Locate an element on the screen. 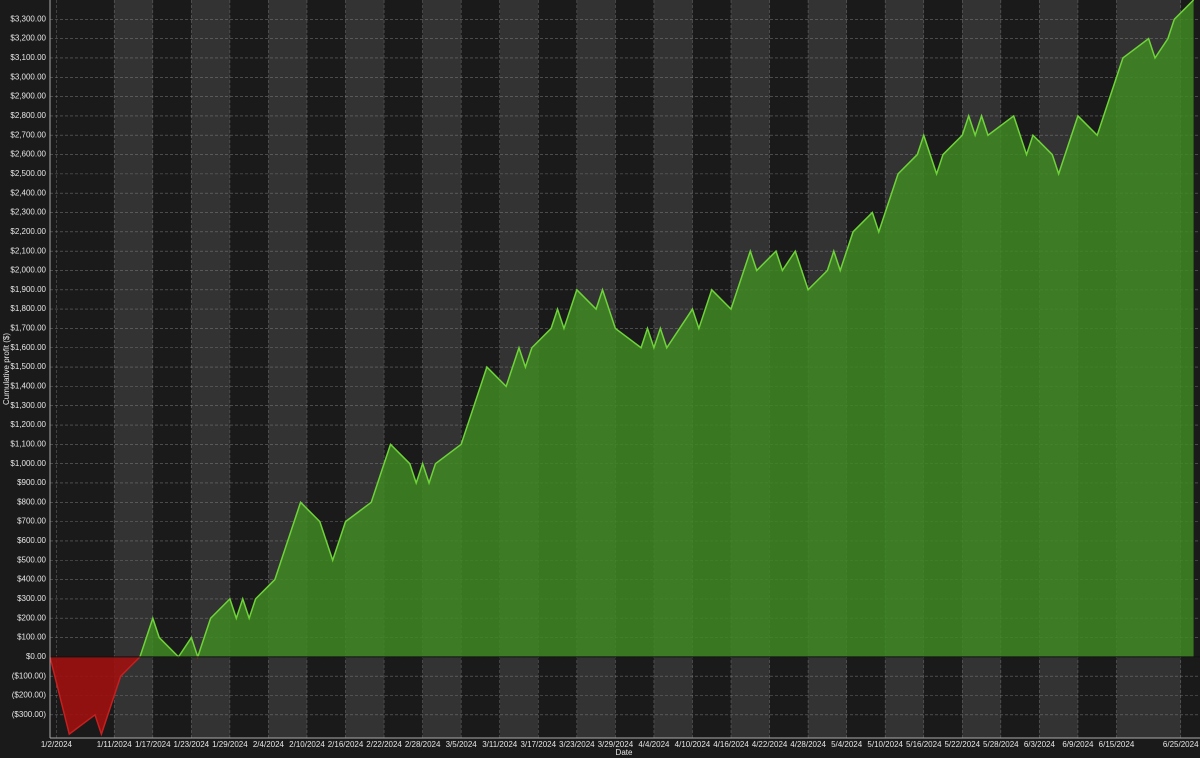 Image resolution: width=1200 pixels, height=758 pixels. y-tick-label: $0.00 is located at coordinates (36, 656).